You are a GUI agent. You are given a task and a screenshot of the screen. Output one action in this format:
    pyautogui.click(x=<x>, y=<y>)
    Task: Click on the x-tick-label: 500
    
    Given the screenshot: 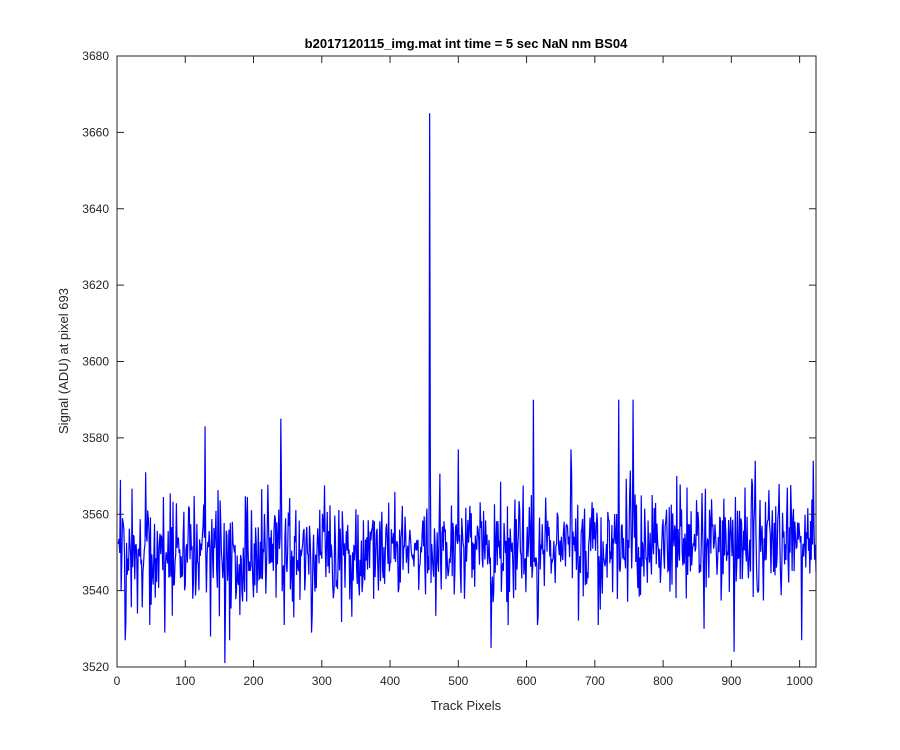 What is the action you would take?
    pyautogui.click(x=458, y=681)
    